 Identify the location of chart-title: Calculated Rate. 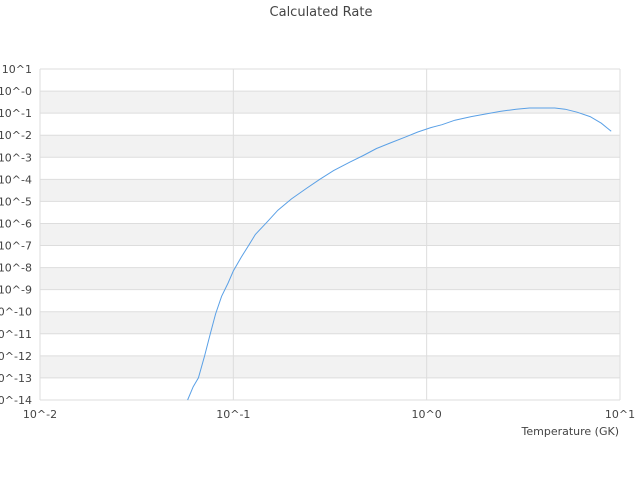
(321, 12).